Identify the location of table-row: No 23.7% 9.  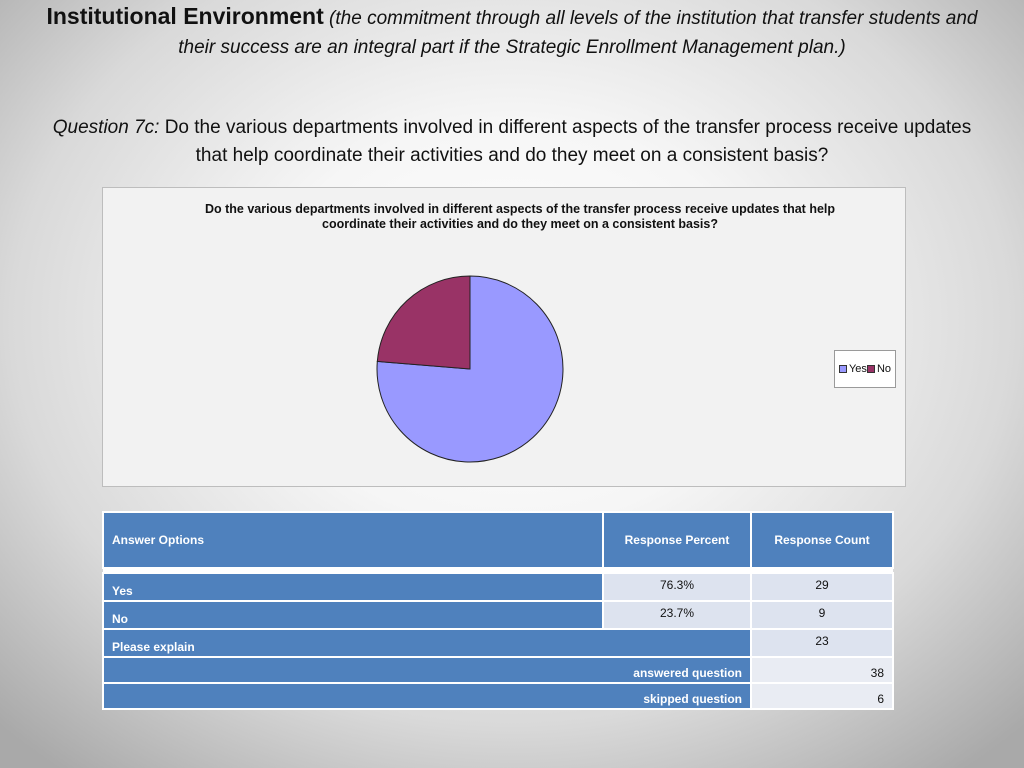
(498, 615).